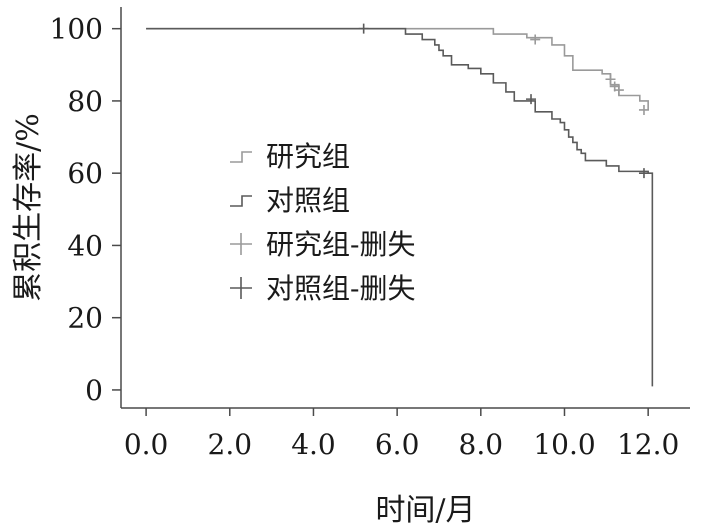 Image resolution: width=723 pixels, height=531 pixels. Describe the element at coordinates (85, 245) in the screenshot. I see `y-tick-label: 40` at that location.